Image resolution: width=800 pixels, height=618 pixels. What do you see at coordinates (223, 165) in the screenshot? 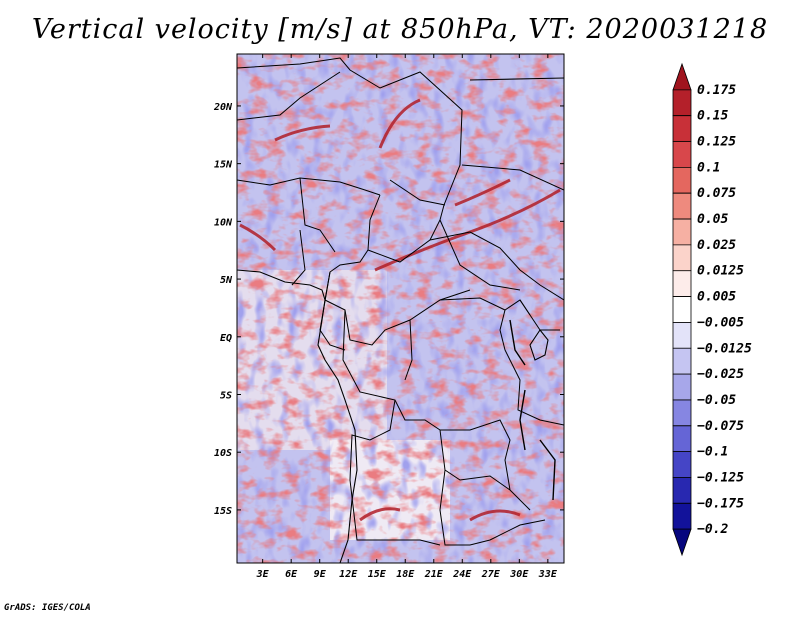
I see `y-tick-label: 15N` at bounding box center [223, 165].